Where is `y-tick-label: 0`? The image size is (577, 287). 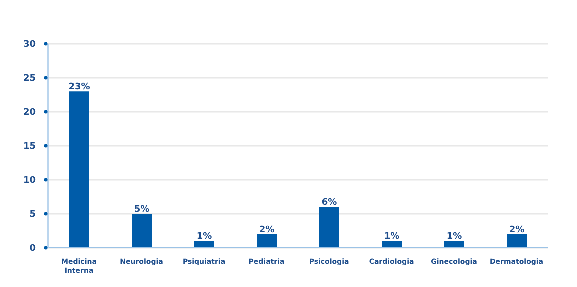
y-tick-label: 0 is located at coordinates (33, 249).